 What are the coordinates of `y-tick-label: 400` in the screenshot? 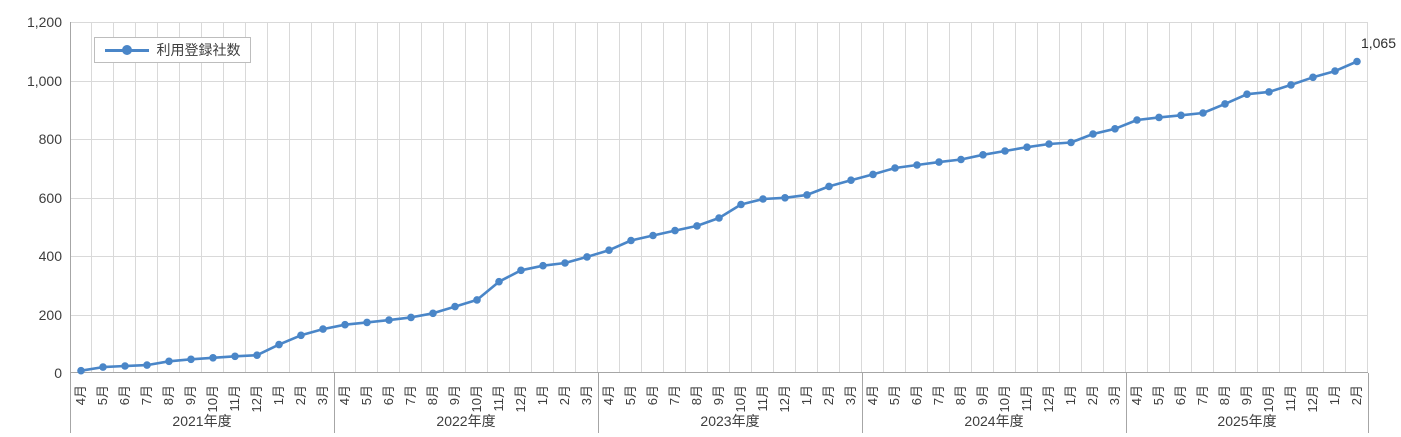 It's located at (50, 256).